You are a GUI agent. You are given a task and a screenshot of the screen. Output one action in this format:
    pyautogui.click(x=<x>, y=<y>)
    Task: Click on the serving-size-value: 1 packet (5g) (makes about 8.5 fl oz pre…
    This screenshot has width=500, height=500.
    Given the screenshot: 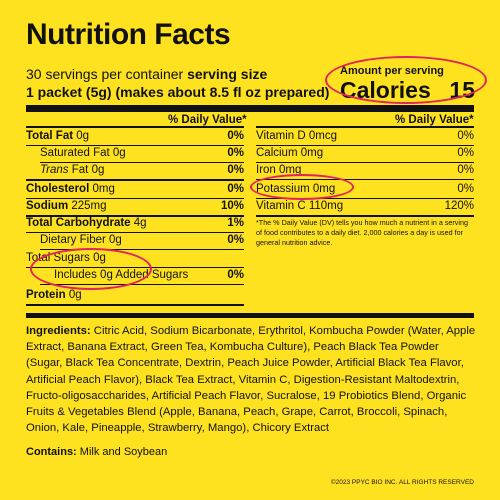 What is the action you would take?
    pyautogui.click(x=178, y=92)
    